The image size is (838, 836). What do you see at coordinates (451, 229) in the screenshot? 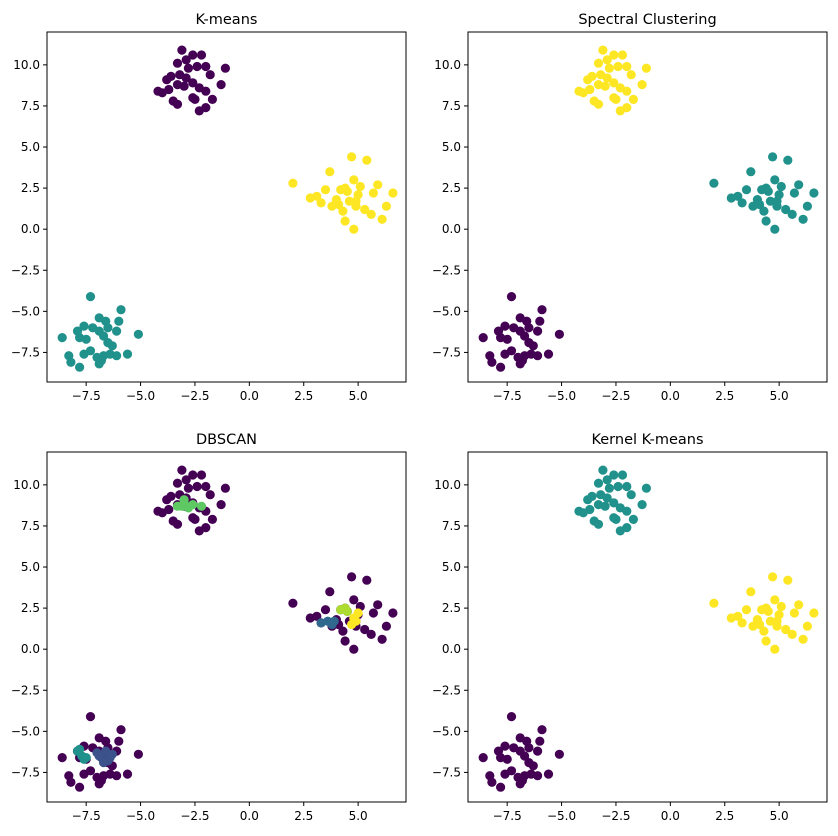
I see `y-tick-label: 0.0` at bounding box center [451, 229].